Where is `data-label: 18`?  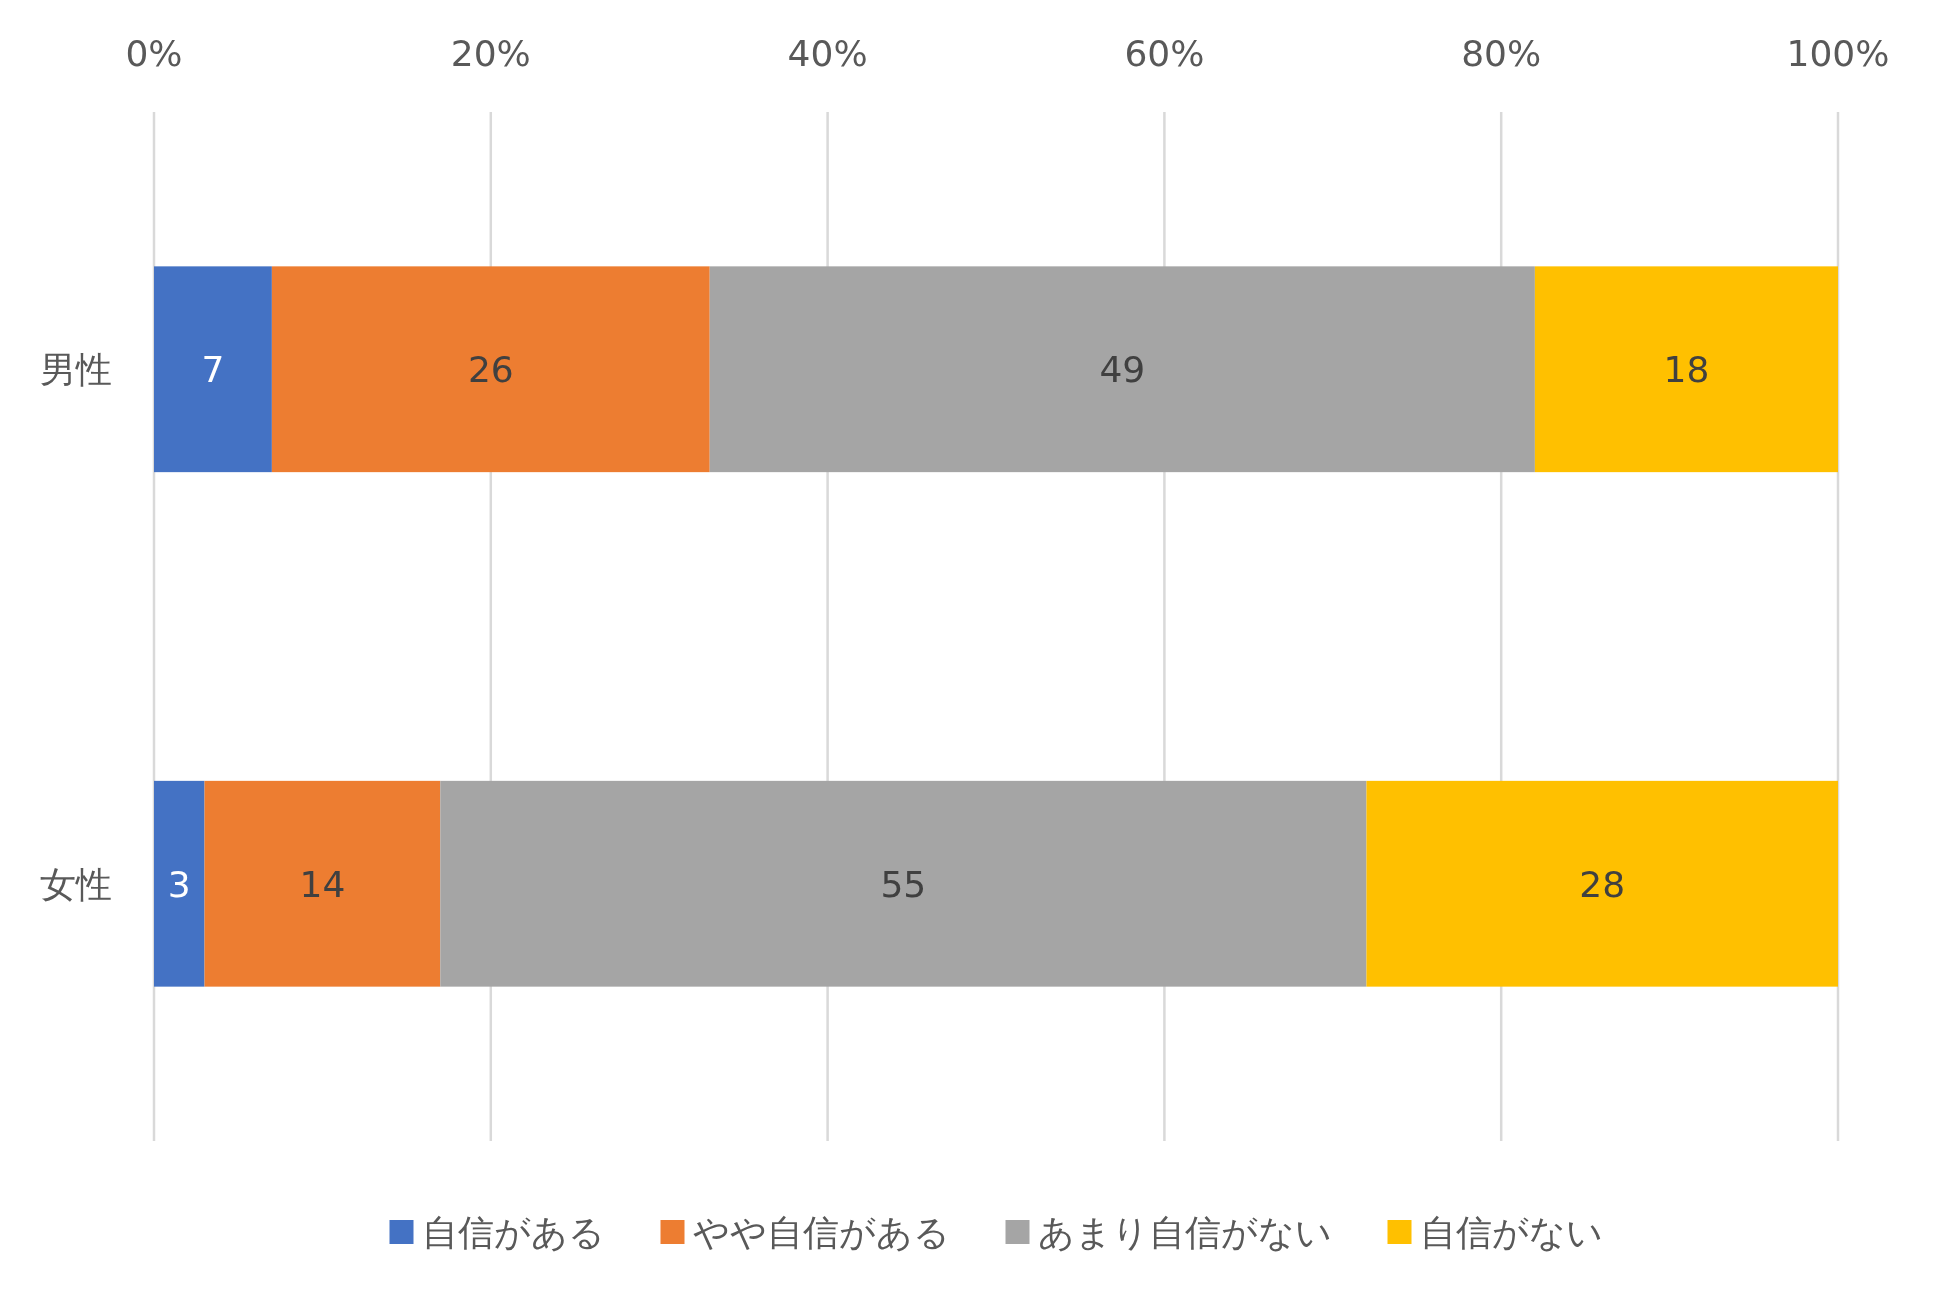 data-label: 18 is located at coordinates (1686, 370).